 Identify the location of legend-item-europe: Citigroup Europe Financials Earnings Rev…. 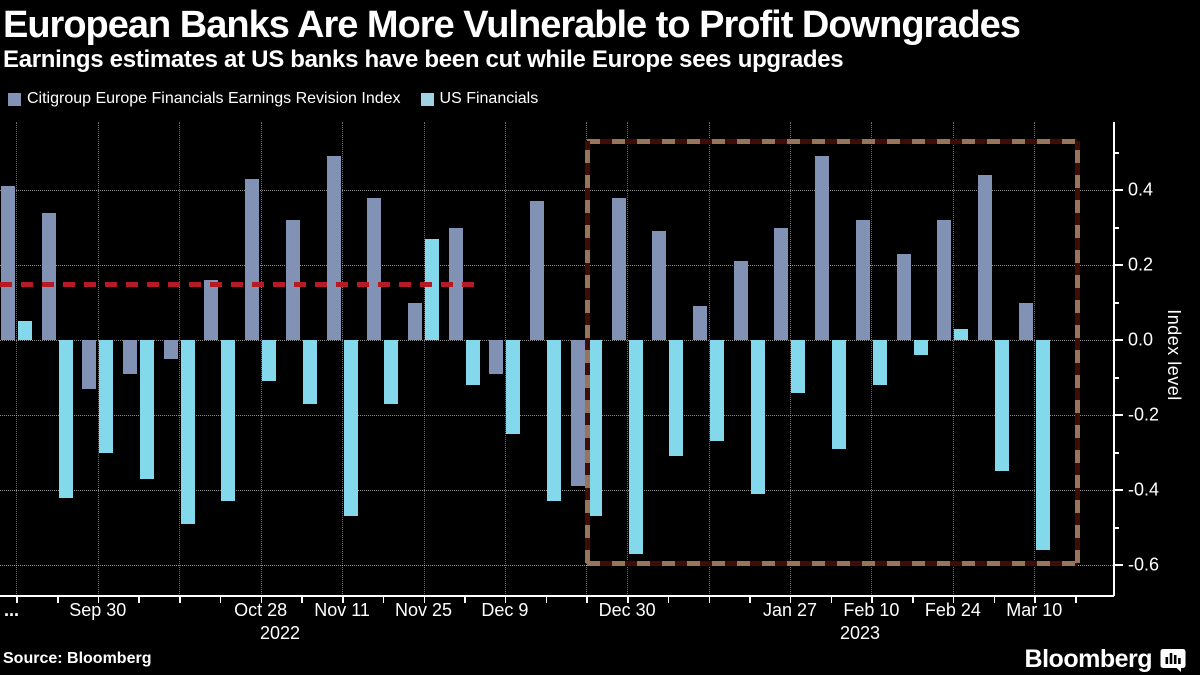
(204, 99).